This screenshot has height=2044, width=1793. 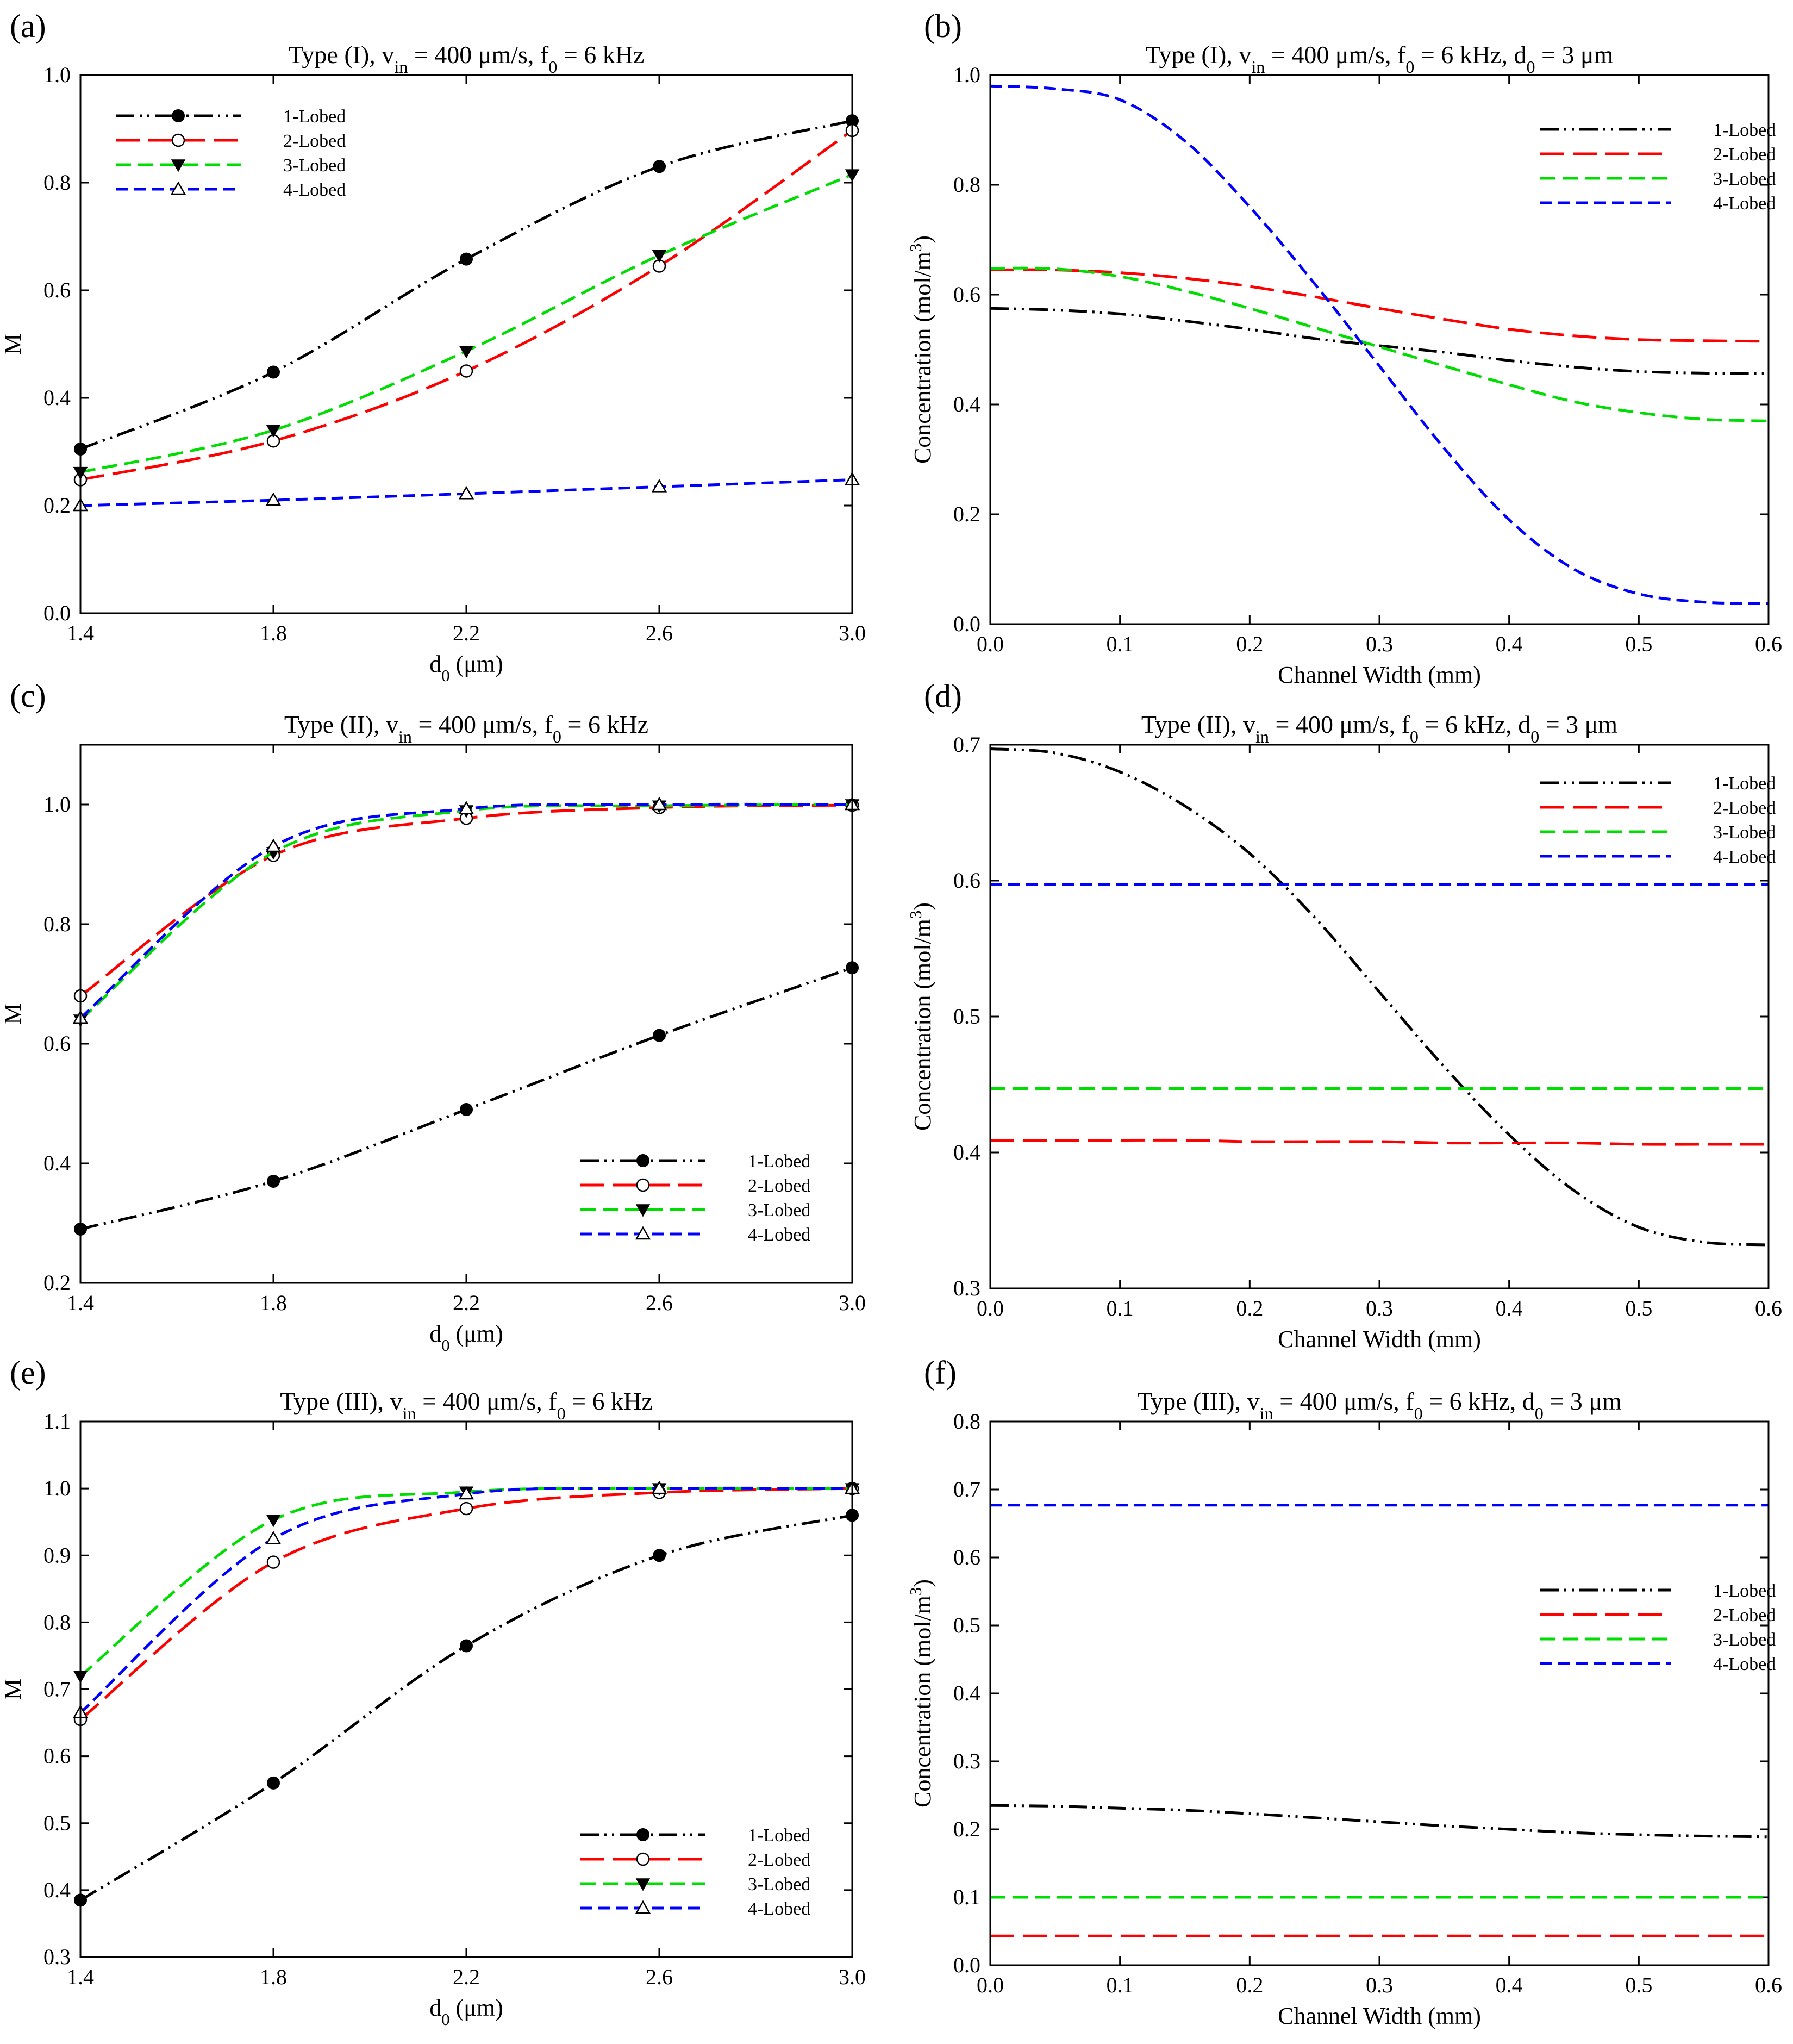 I want to click on legend-marker-1-lobed, so click(x=178, y=115).